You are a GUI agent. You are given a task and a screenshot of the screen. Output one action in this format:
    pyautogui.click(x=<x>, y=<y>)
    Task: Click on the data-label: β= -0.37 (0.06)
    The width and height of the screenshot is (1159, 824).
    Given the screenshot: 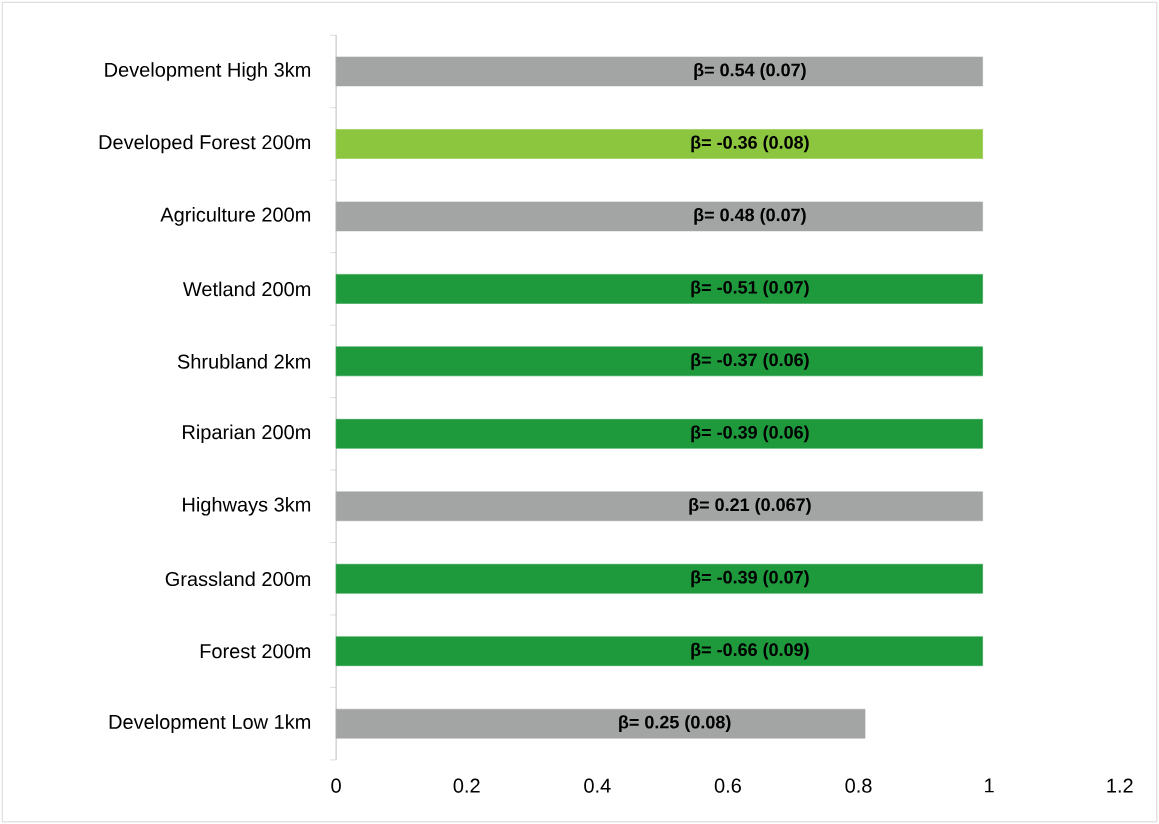 What is the action you would take?
    pyautogui.click(x=750, y=361)
    